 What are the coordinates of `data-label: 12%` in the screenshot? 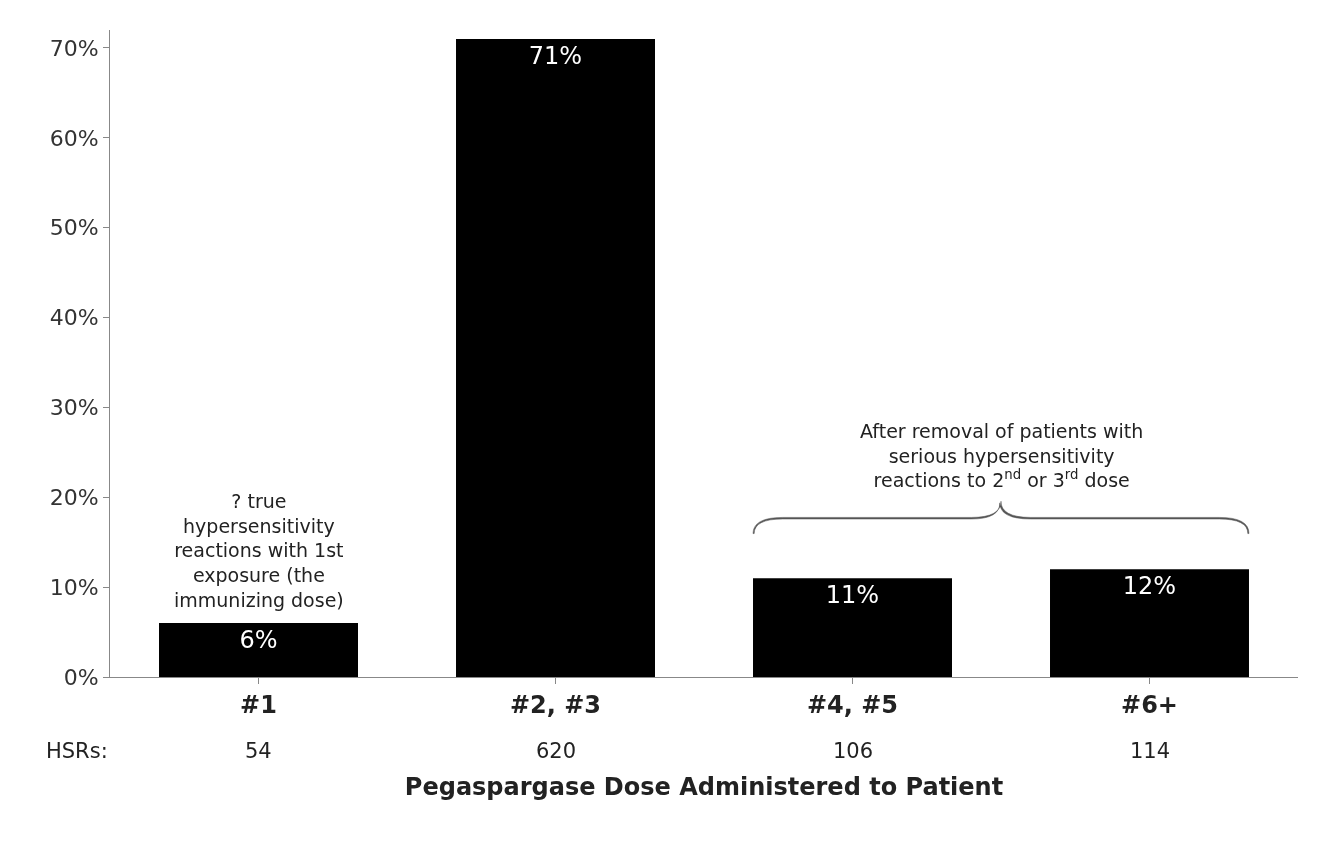 It's located at (1149, 586).